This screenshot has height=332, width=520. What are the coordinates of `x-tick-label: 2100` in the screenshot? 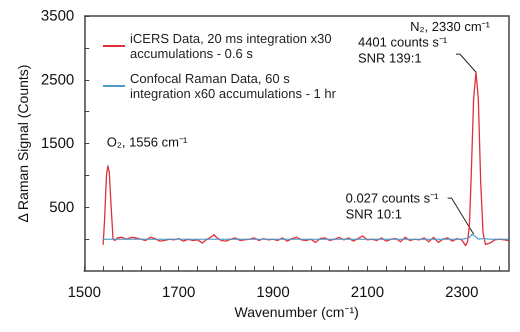 It's located at (367, 293).